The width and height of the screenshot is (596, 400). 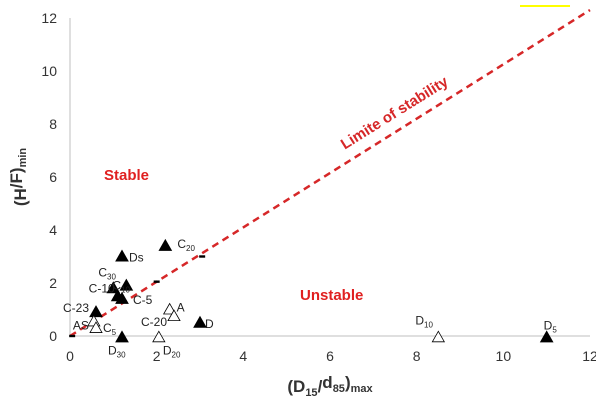 I want to click on y-tick-label: 12, so click(x=49, y=18).